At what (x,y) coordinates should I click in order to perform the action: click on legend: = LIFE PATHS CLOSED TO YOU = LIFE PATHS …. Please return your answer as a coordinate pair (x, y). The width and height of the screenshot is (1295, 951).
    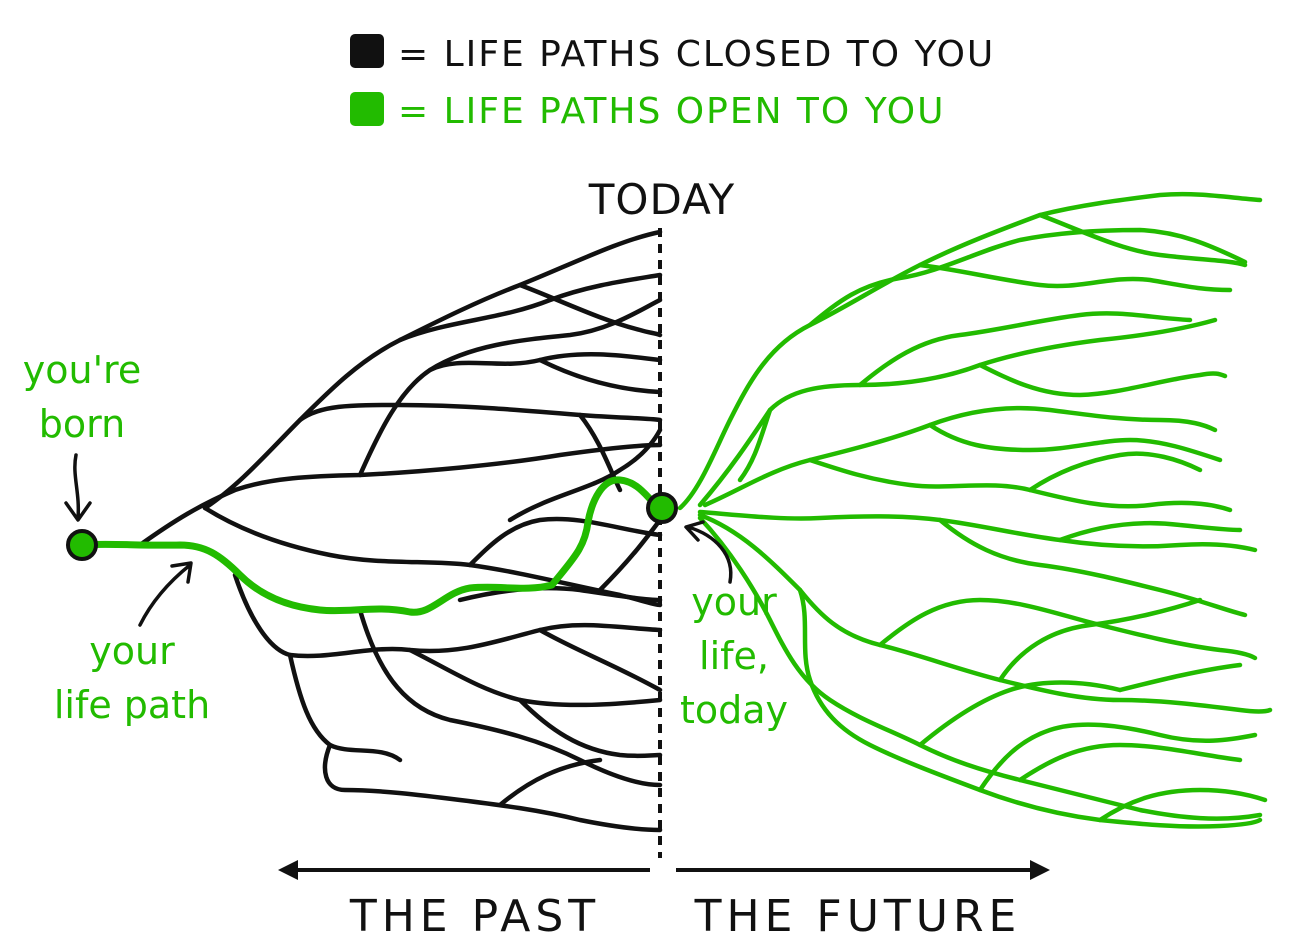
    Looking at the image, I should click on (672, 83).